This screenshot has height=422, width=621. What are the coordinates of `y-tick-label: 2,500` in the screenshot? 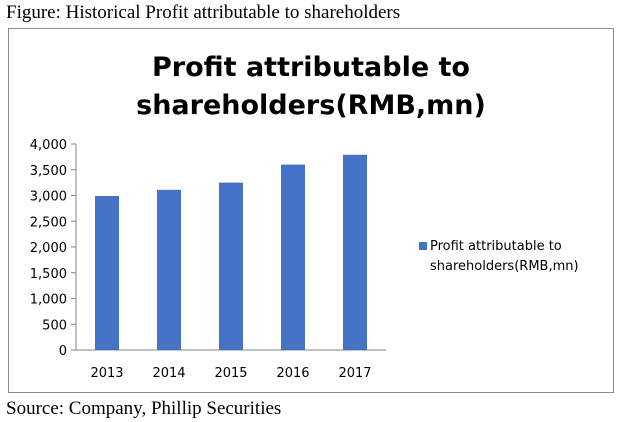 It's located at (48, 222).